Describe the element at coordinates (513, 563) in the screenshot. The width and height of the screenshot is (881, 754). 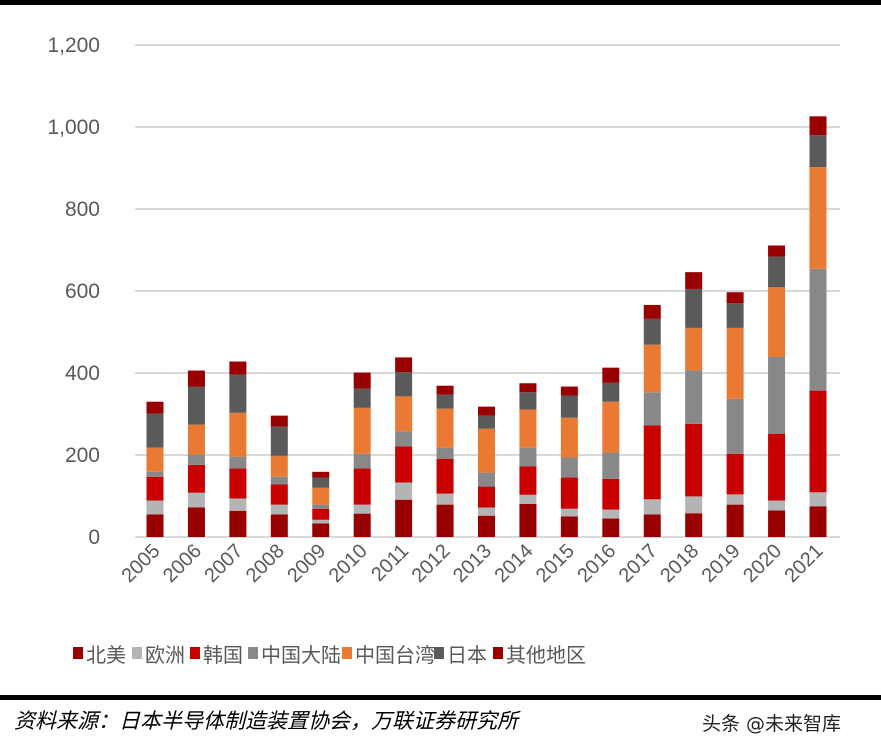
I see `x-tick-label: 2014` at that location.